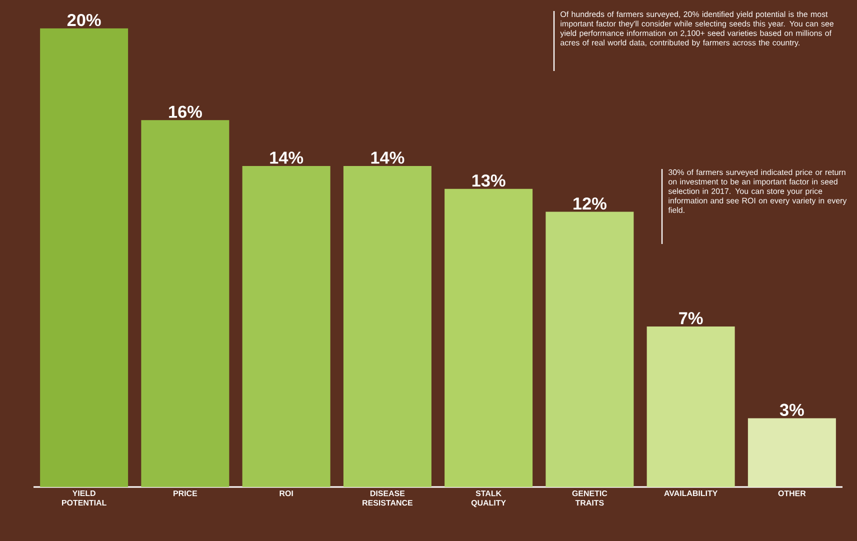 The height and width of the screenshot is (541, 857). What do you see at coordinates (792, 410) in the screenshot?
I see `data-label: 3%` at bounding box center [792, 410].